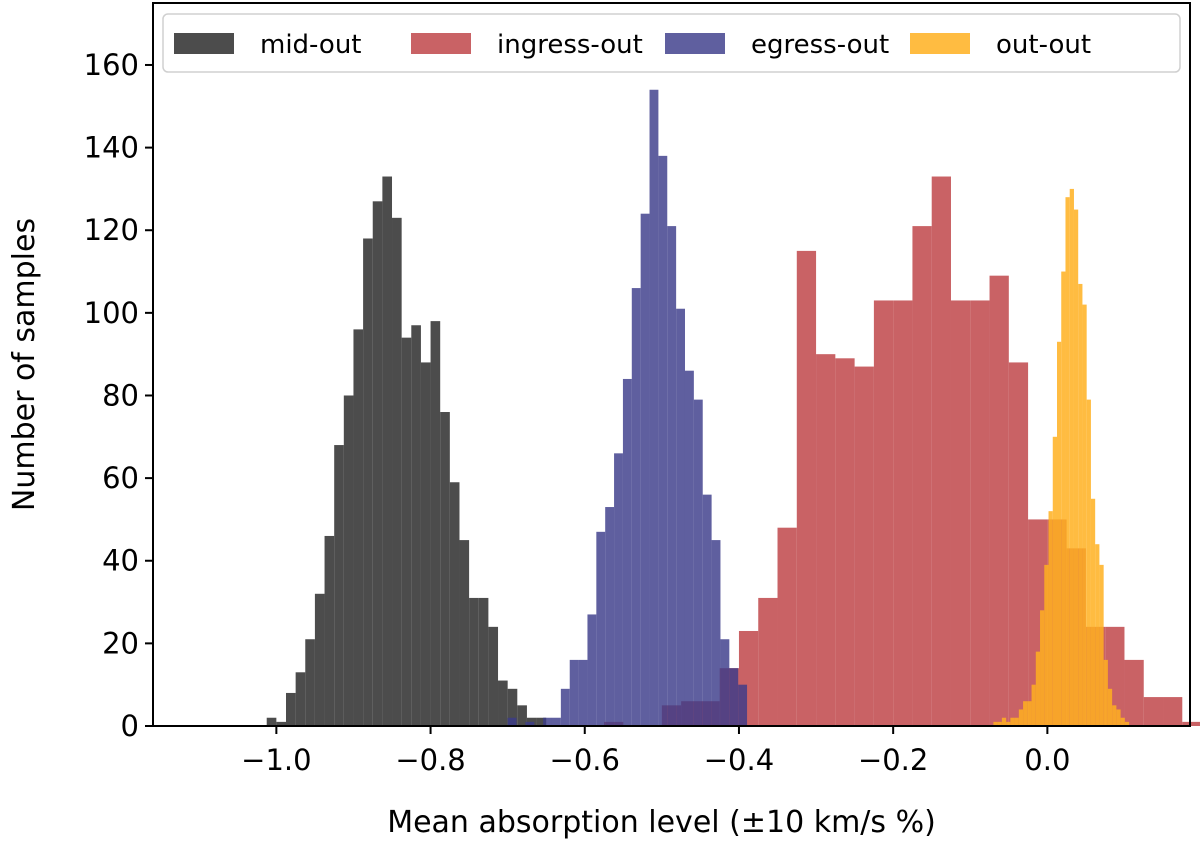  Describe the element at coordinates (120, 643) in the screenshot. I see `y-tick-label: 20` at that location.